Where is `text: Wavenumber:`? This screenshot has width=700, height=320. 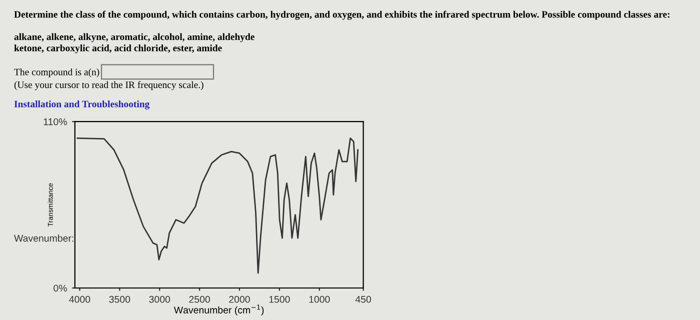
text: Wavenumber: is located at coordinates (44, 238).